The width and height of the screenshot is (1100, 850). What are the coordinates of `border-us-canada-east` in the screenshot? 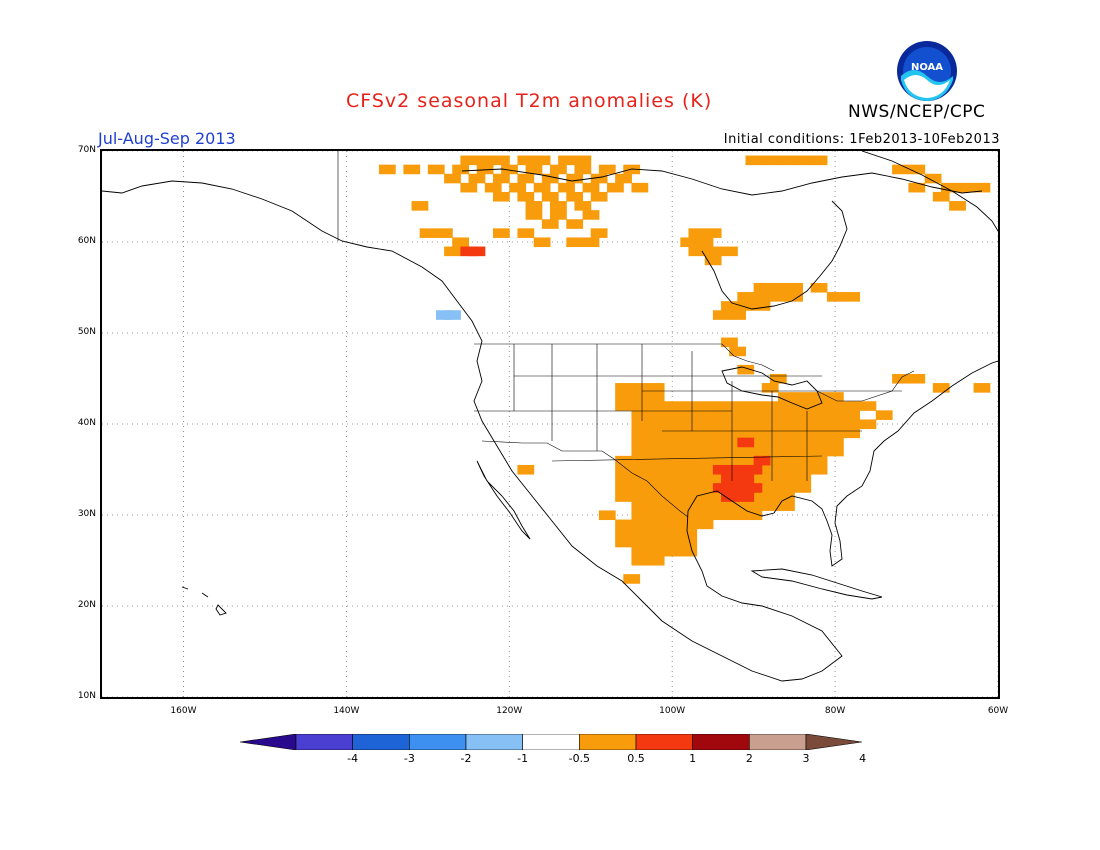 It's located at (865, 386).